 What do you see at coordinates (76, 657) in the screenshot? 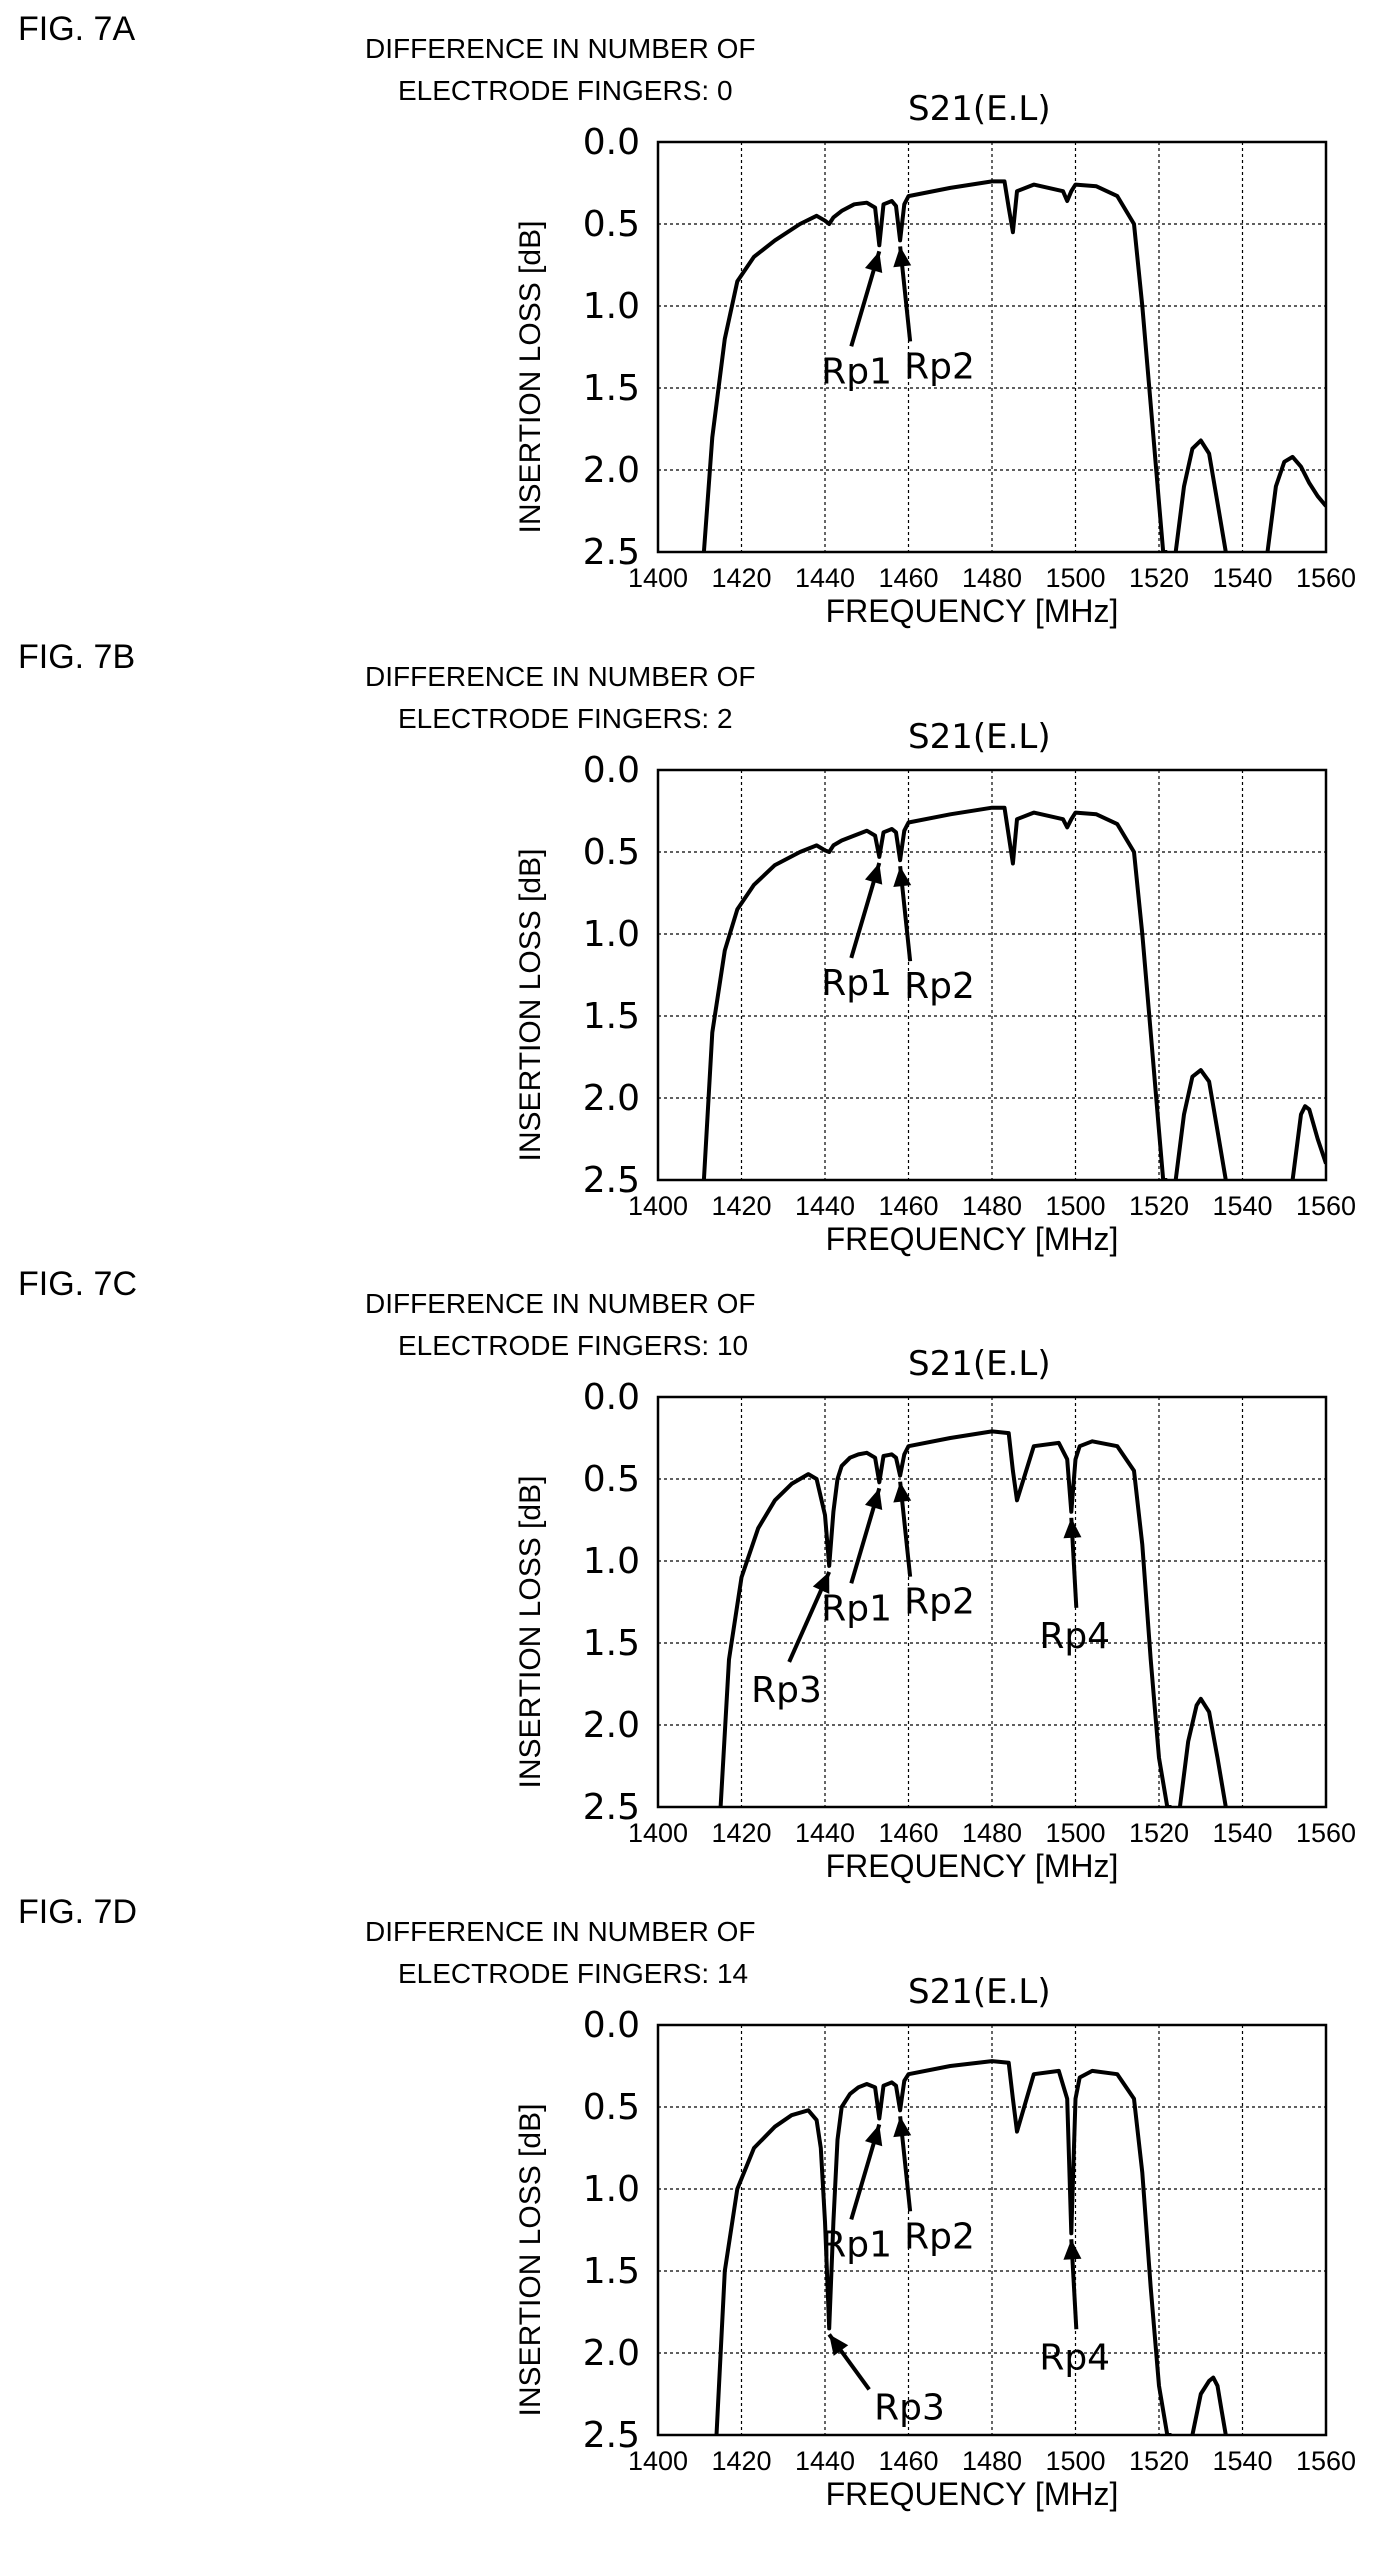
I see `figure-label: FIG. 7B` at bounding box center [76, 657].